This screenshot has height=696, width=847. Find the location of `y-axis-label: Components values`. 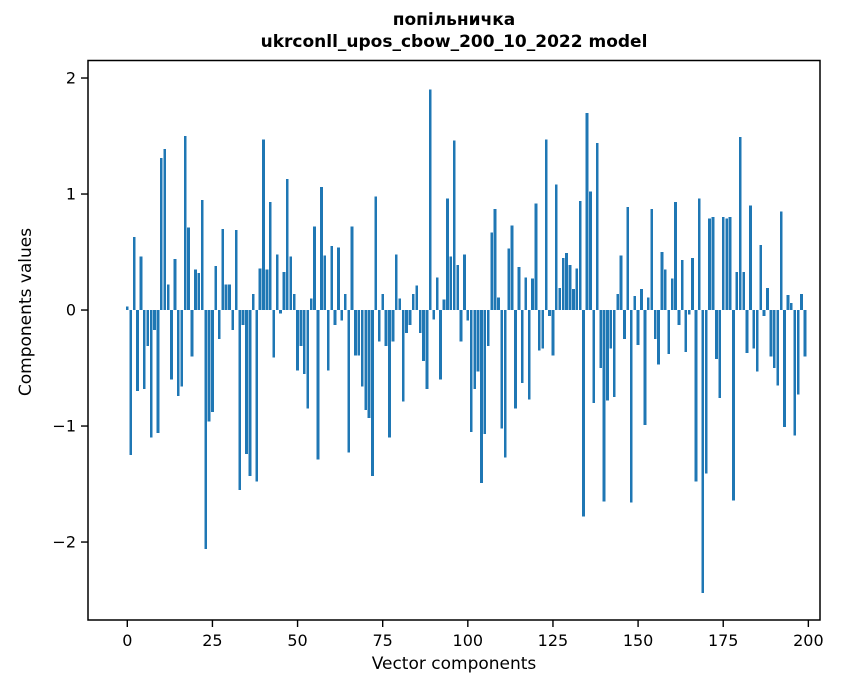

y-axis-label: Components values is located at coordinates (26, 312).